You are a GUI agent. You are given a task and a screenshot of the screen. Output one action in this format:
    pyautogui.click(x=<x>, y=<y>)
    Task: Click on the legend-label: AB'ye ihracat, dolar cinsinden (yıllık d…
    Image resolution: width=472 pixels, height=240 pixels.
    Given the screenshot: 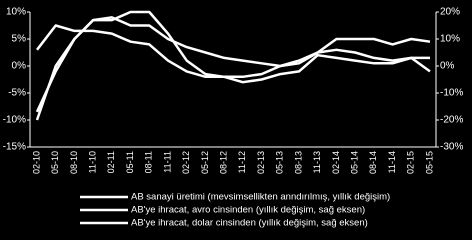 What is the action you would take?
    pyautogui.click(x=249, y=223)
    